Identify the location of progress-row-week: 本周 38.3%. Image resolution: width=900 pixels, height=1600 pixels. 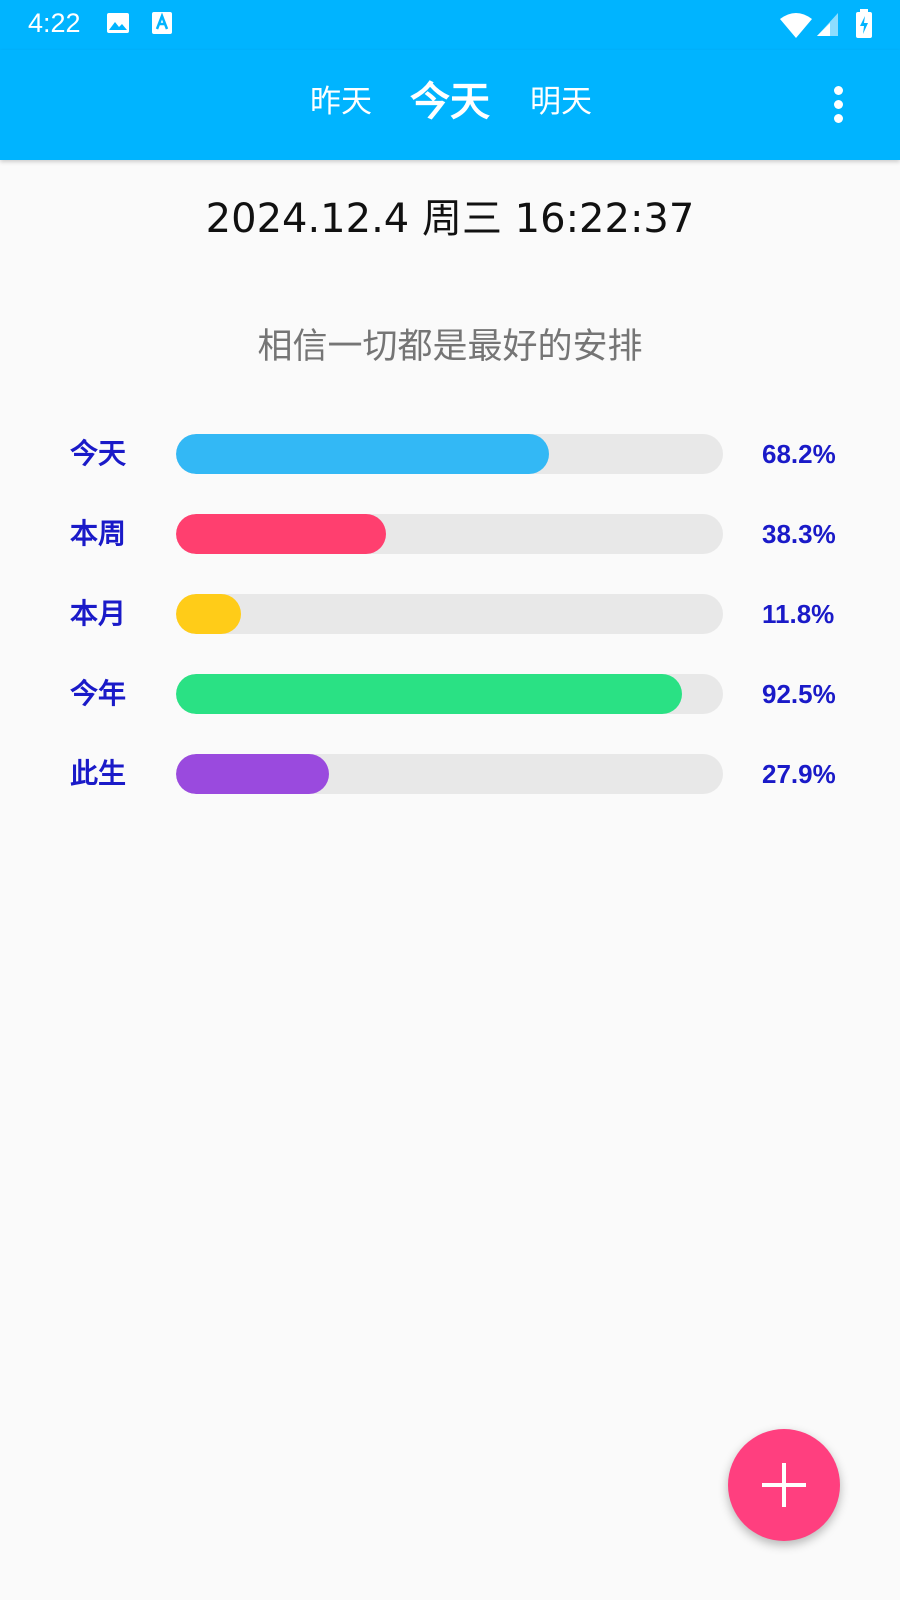
(450, 534).